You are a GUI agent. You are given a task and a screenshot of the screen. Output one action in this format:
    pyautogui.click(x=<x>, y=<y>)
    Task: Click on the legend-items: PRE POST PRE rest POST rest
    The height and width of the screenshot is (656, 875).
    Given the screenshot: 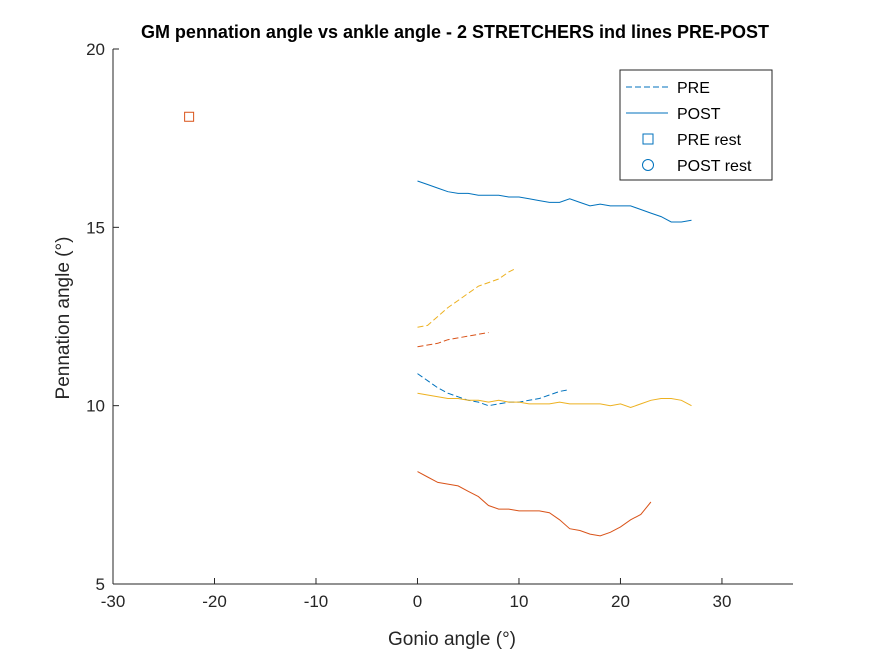 What is the action you would take?
    pyautogui.click(x=689, y=127)
    